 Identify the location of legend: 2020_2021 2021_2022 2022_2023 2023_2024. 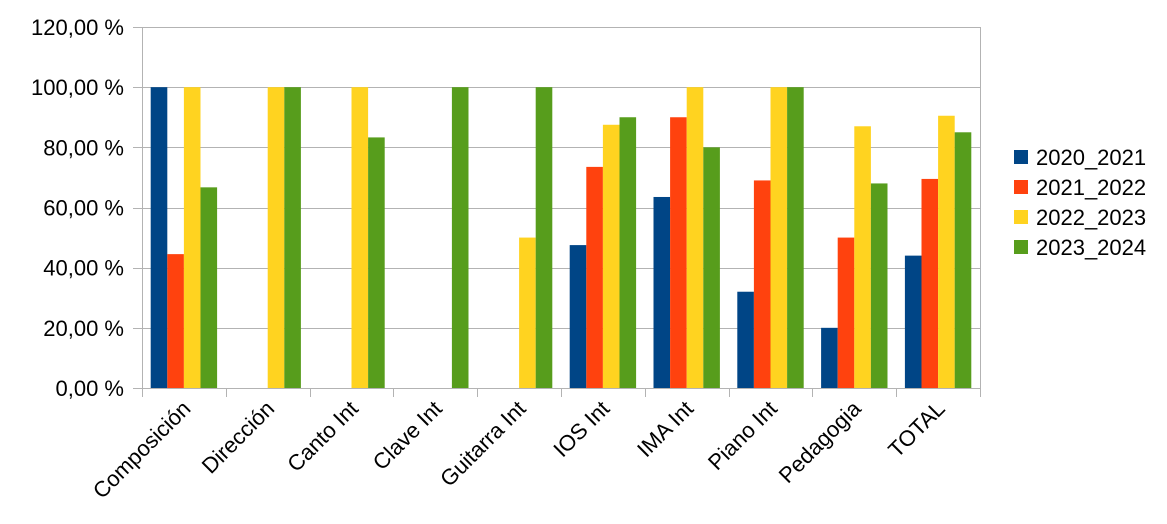
(1080, 202).